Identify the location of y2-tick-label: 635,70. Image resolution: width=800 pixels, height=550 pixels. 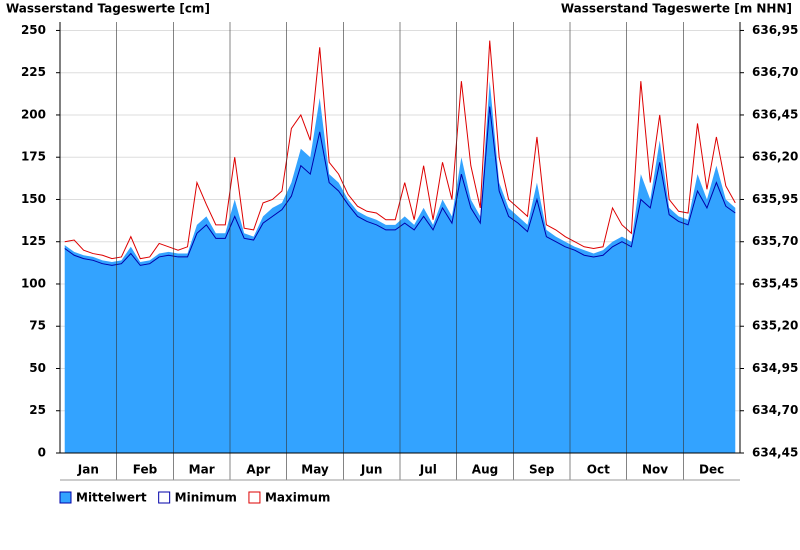
(775, 241).